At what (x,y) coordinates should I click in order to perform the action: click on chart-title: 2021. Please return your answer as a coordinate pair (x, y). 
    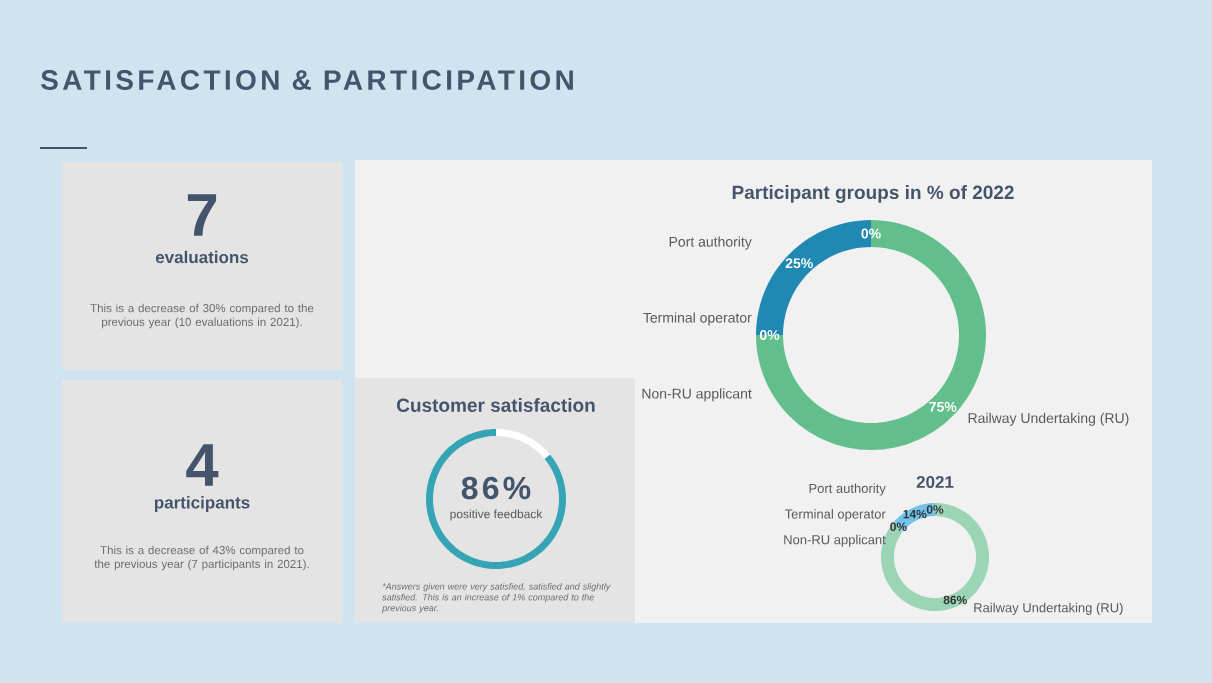
    Looking at the image, I should click on (935, 482).